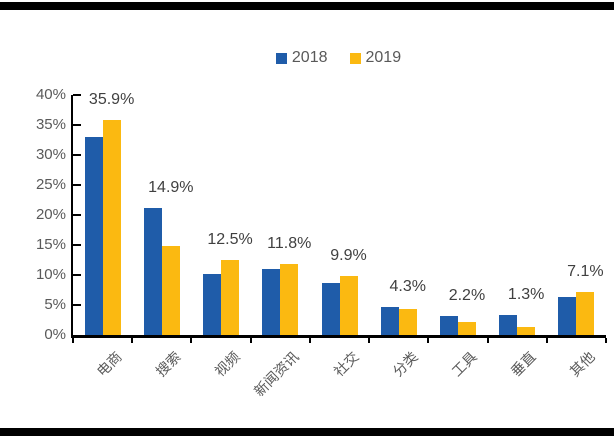 Image resolution: width=614 pixels, height=442 pixels. What do you see at coordinates (405, 364) in the screenshot?
I see `x-category-label-分类: 分类` at bounding box center [405, 364].